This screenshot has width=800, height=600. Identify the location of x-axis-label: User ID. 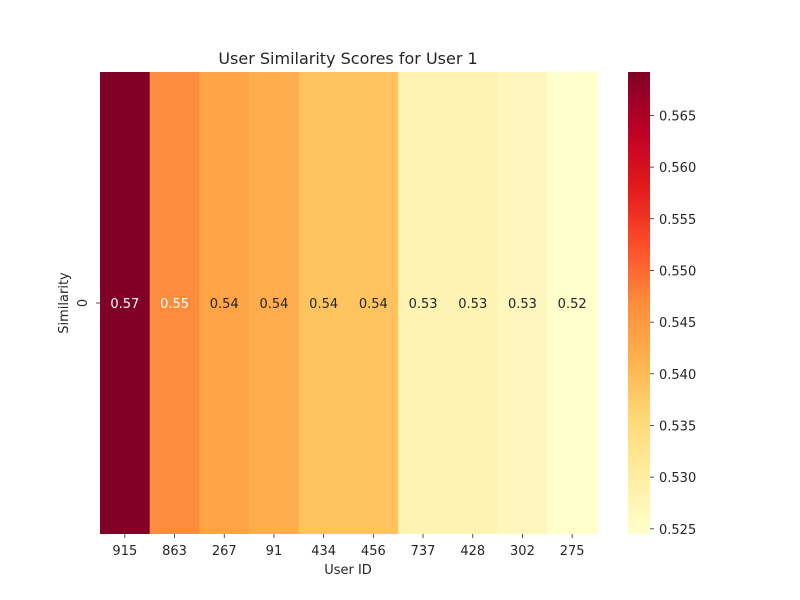
(348, 570).